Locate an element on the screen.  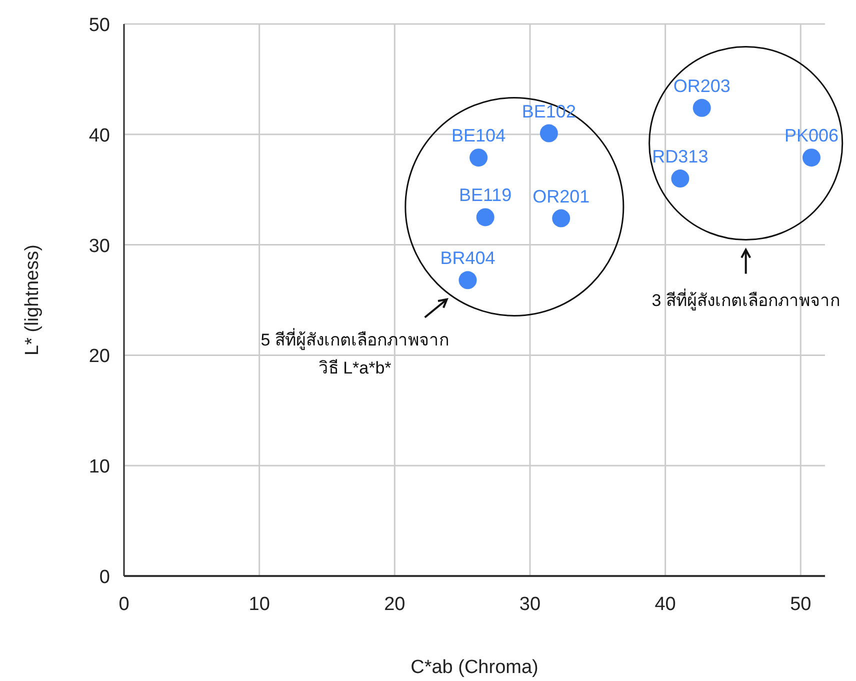
y-axis-title: L* (lightness) is located at coordinates (32, 300).